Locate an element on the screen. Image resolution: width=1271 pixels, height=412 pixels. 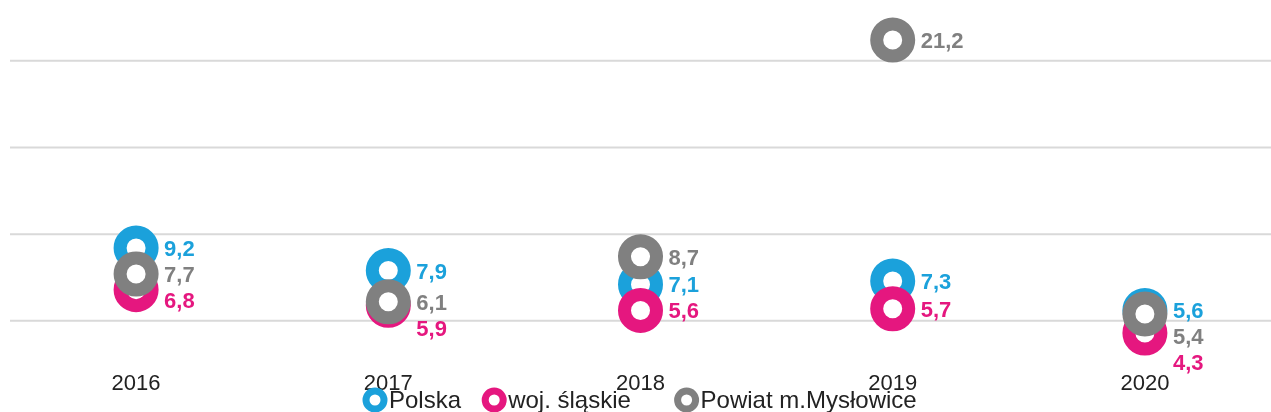
data-label: 5,4 is located at coordinates (1188, 337).